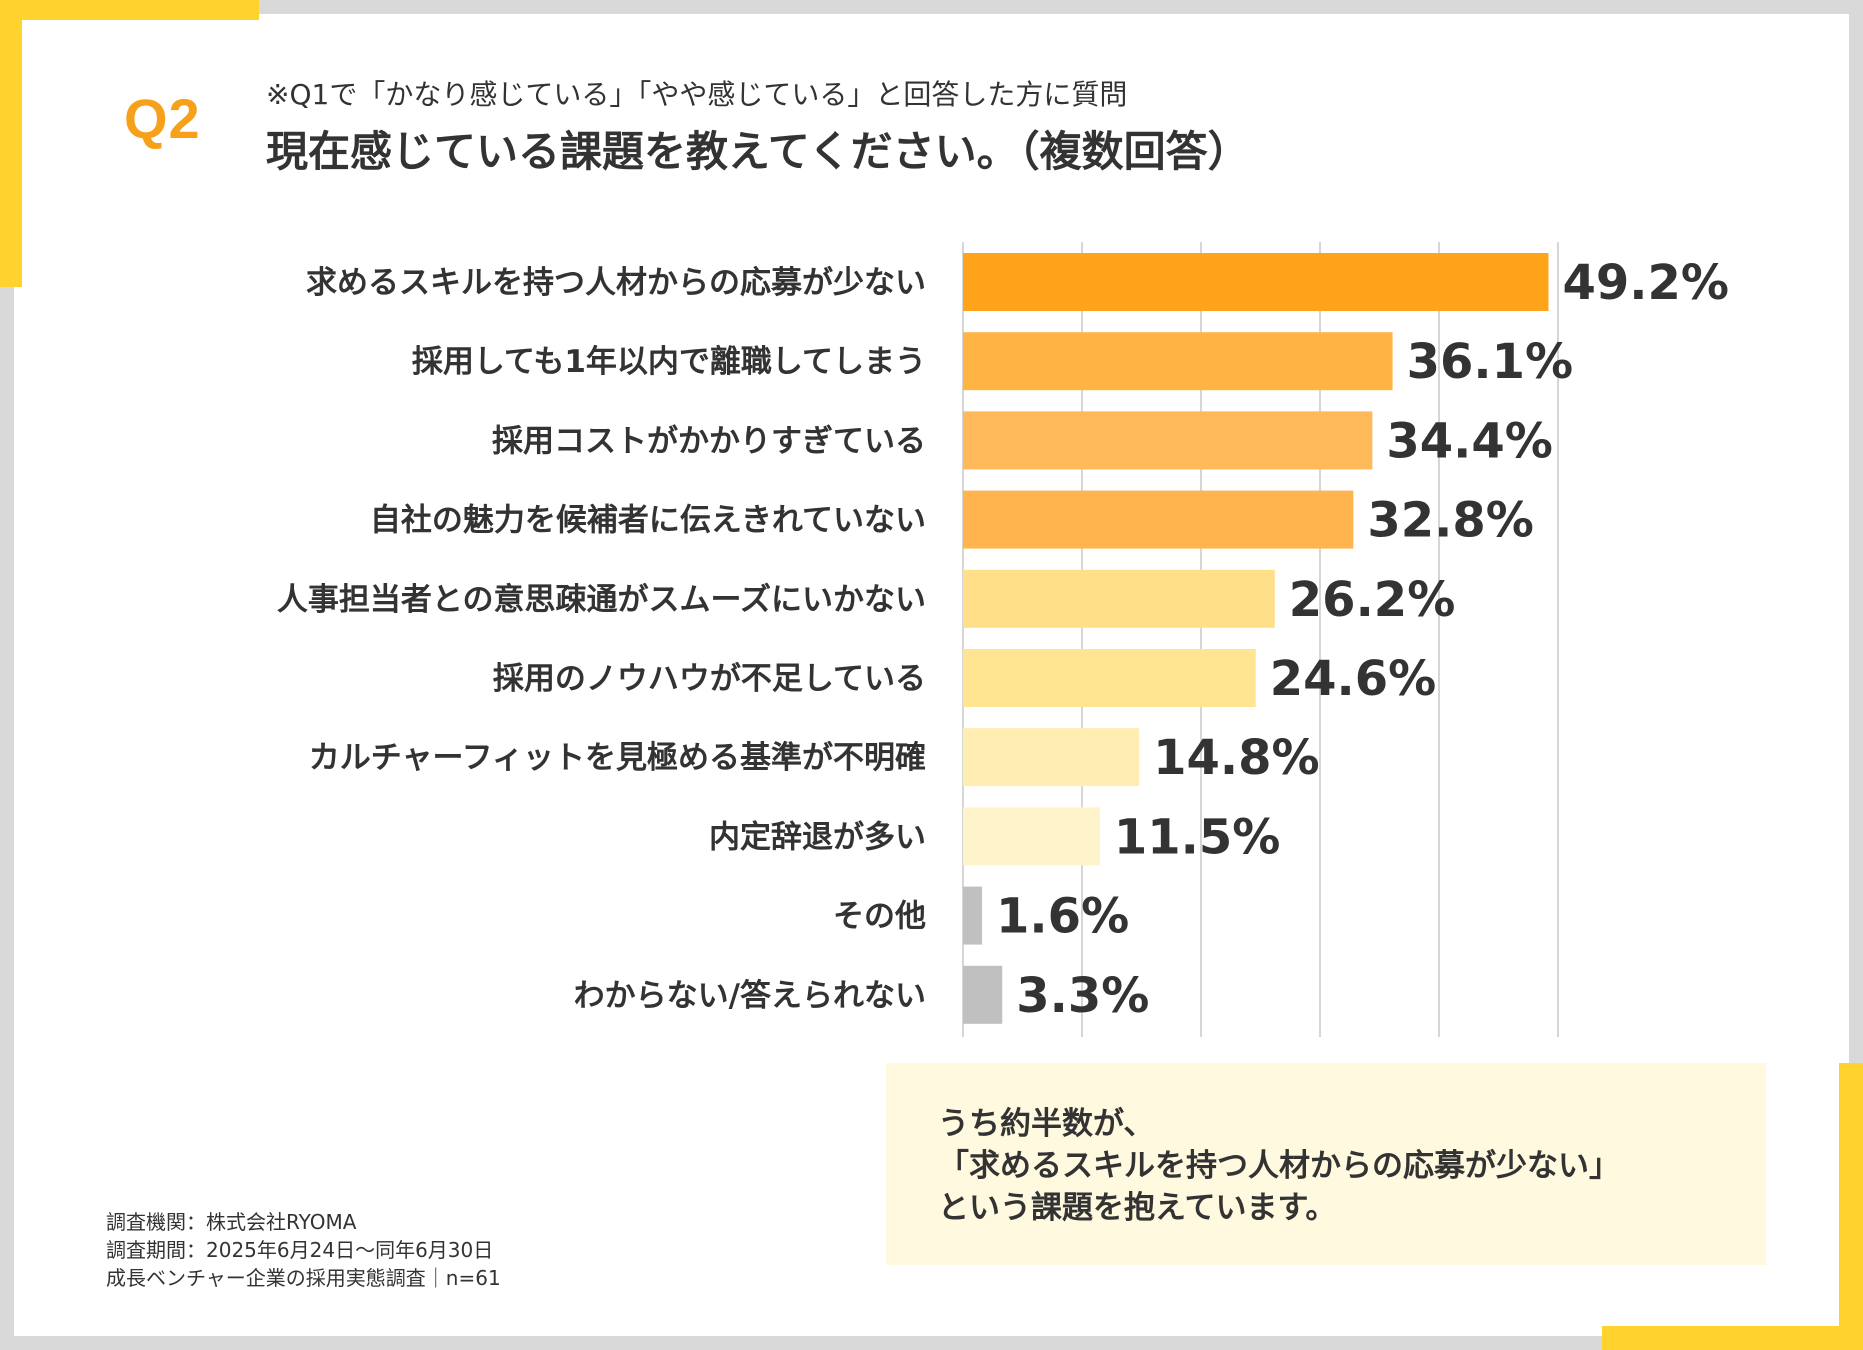 Image resolution: width=1863 pixels, height=1350 pixels. I want to click on category-label-3: 採用コストがかかりすぎている, so click(709, 441).